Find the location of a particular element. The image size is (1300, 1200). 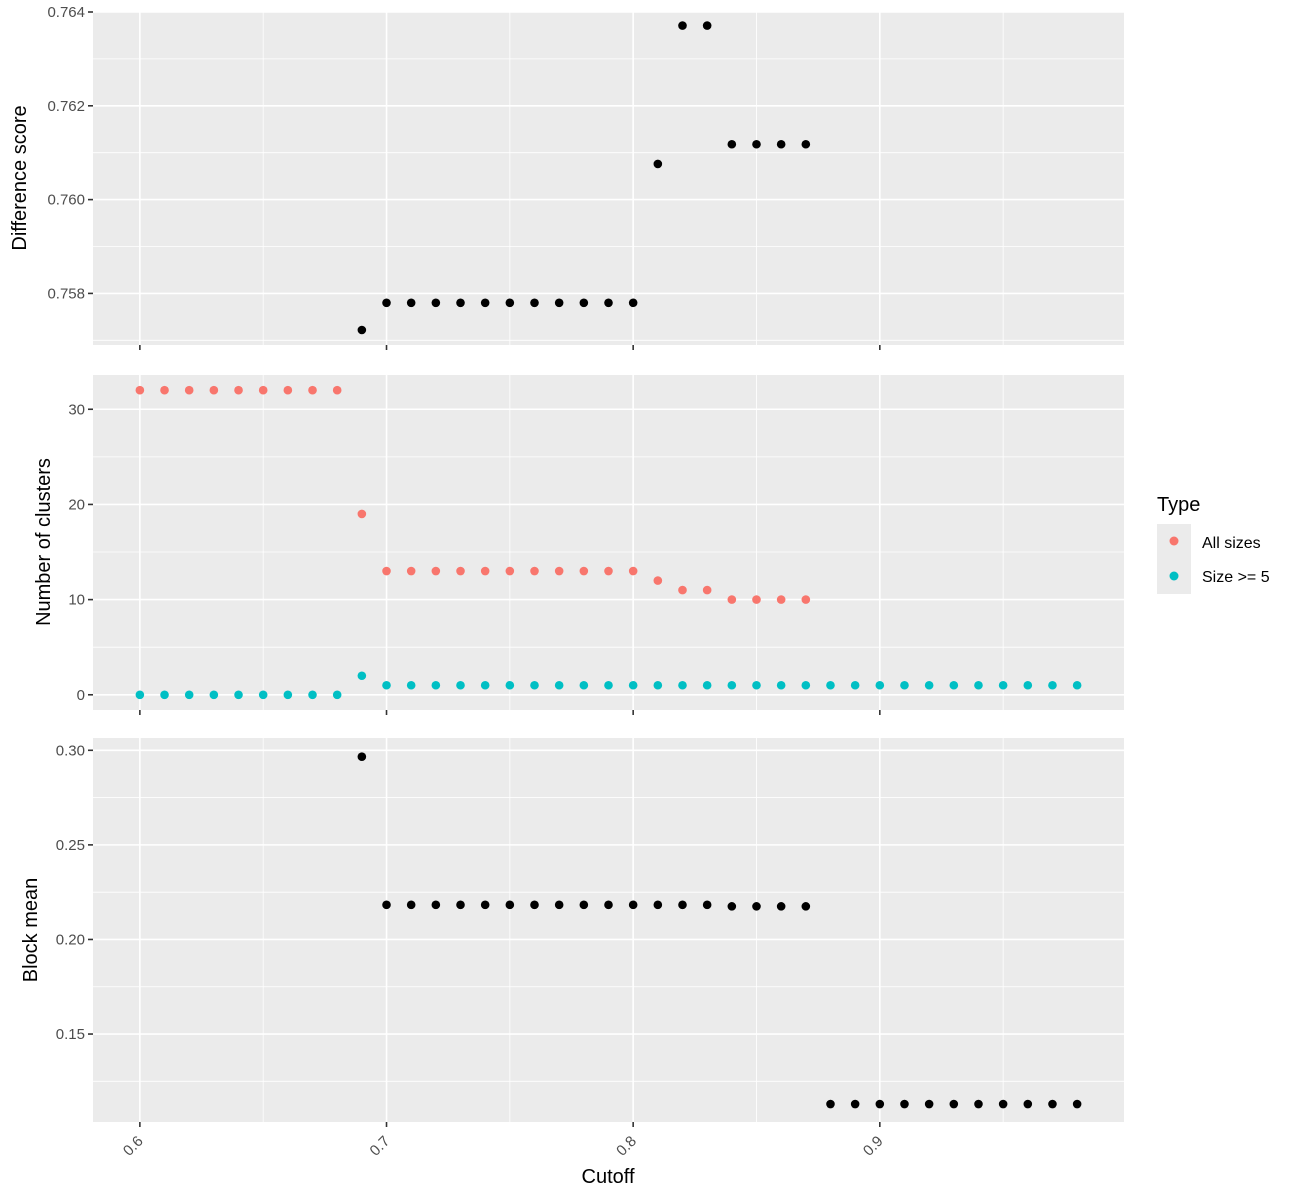

x-tick-label: 0.8 is located at coordinates (626, 1146).